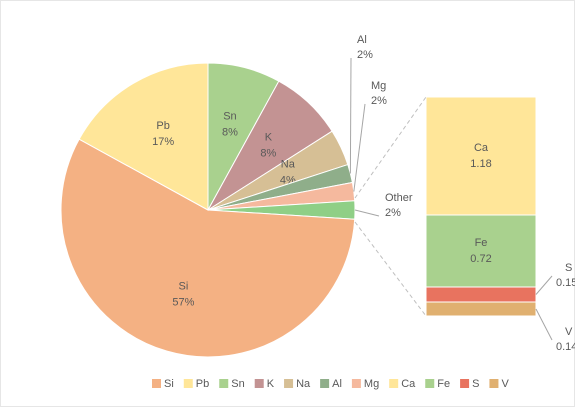  I want to click on legend-label: Ca, so click(408, 384).